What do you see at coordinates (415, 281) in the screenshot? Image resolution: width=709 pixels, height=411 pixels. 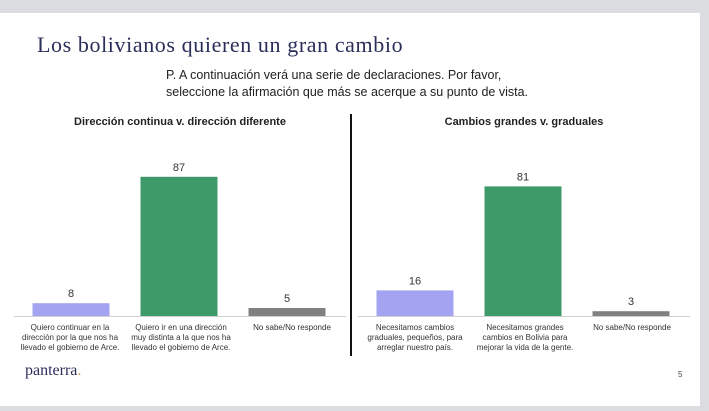 I see `data-label: 16` at bounding box center [415, 281].